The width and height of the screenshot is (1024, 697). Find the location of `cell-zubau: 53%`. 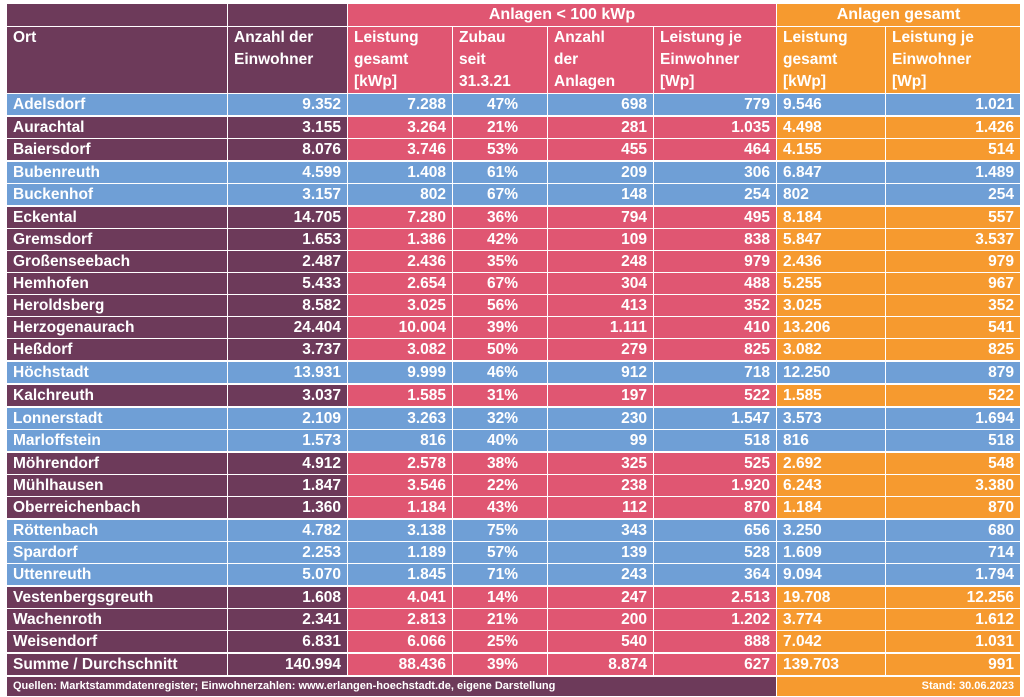

cell-zubau: 53% is located at coordinates (500, 150).